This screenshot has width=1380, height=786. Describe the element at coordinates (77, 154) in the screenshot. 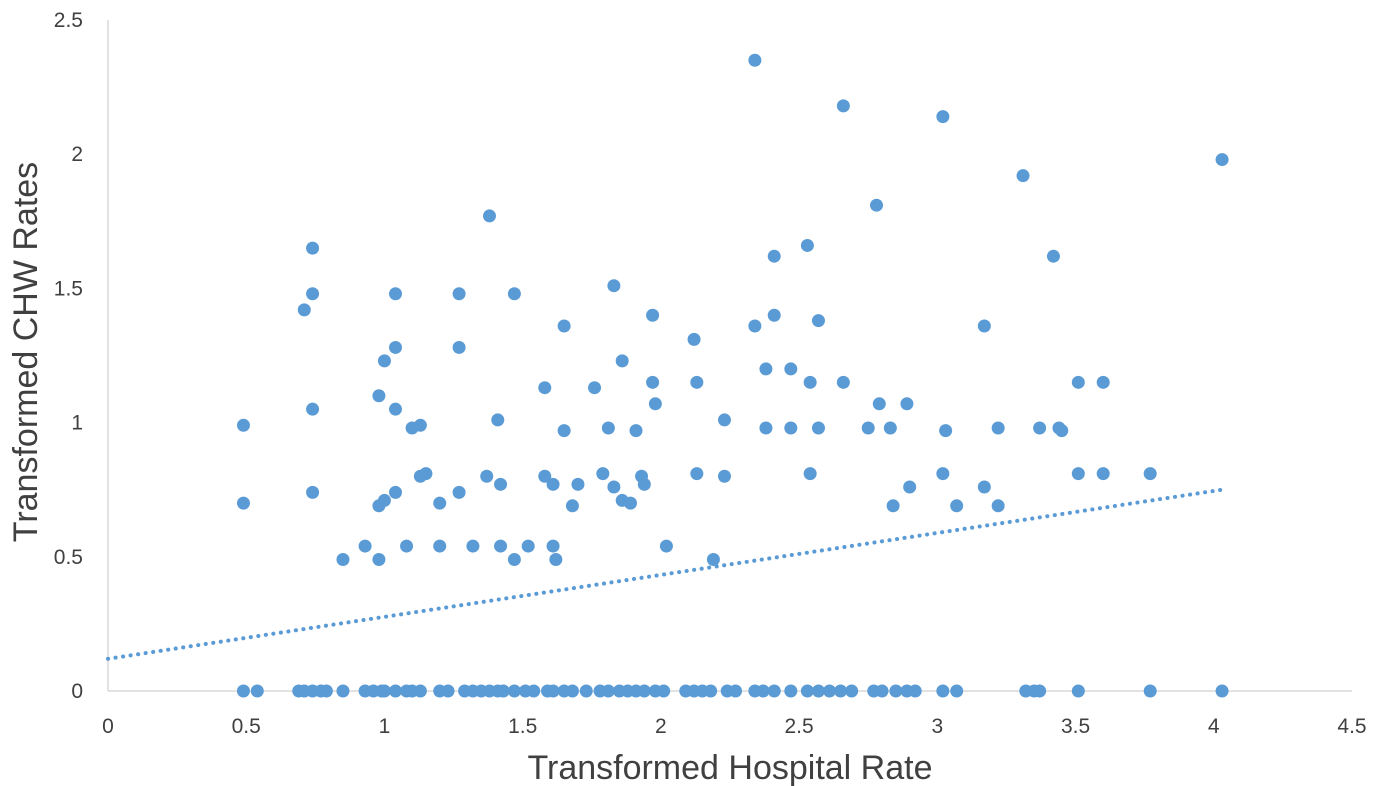

I see `y-tick-label: 2` at that location.